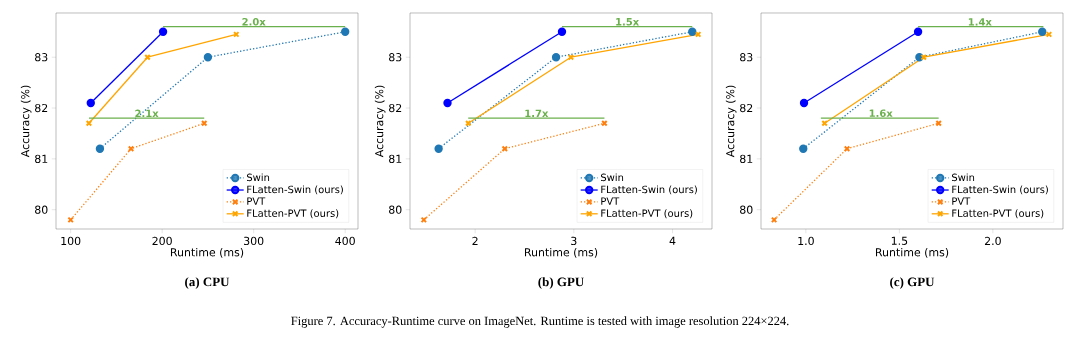  I want to click on x-tick-label: 300, so click(254, 241).